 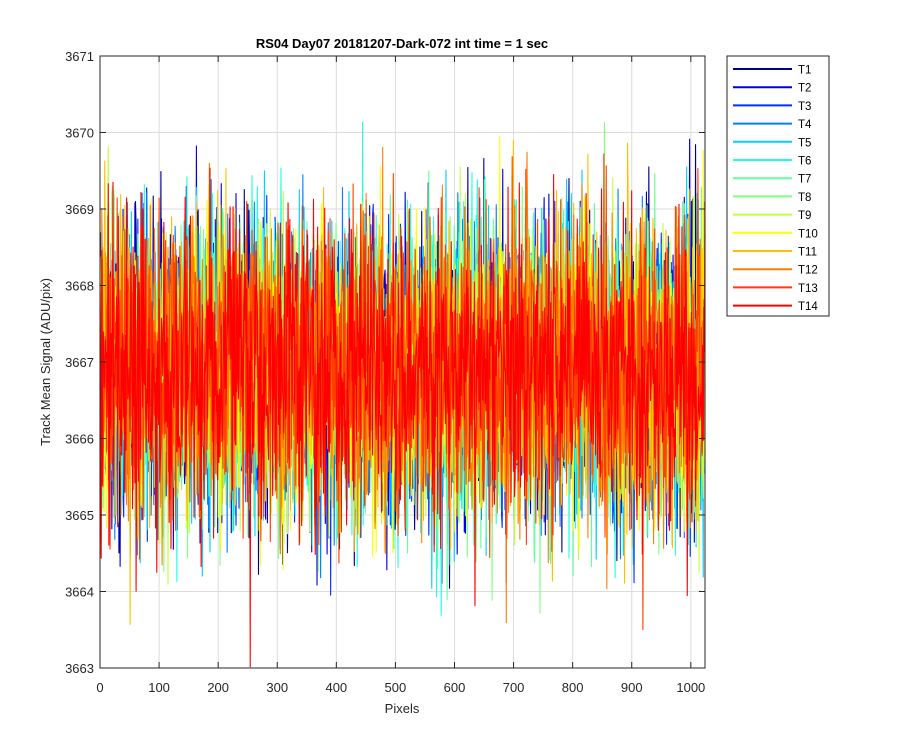 What do you see at coordinates (804, 180) in the screenshot?
I see `legend-label-t7: T7` at bounding box center [804, 180].